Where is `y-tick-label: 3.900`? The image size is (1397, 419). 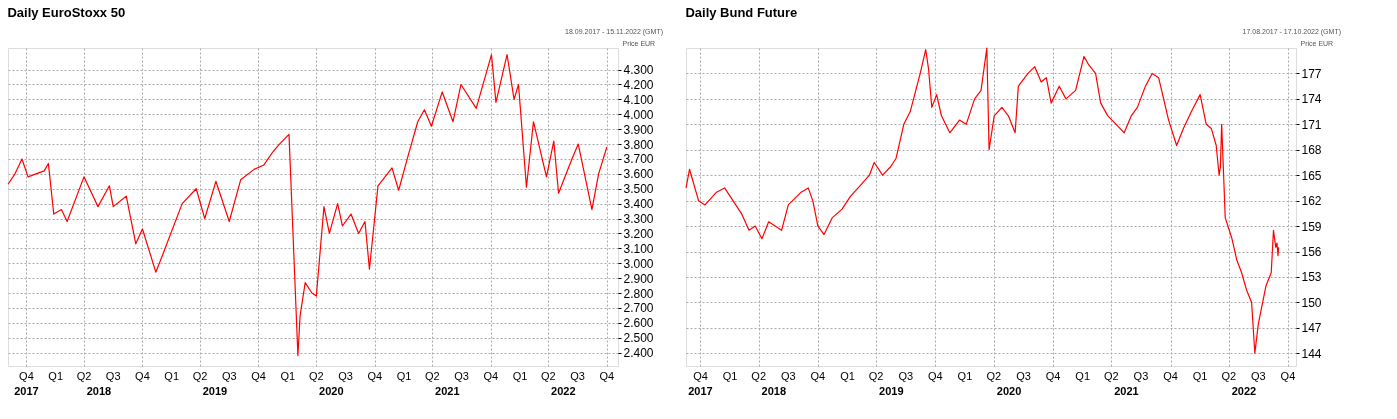
y-tick-label: 3.900 is located at coordinates (638, 129).